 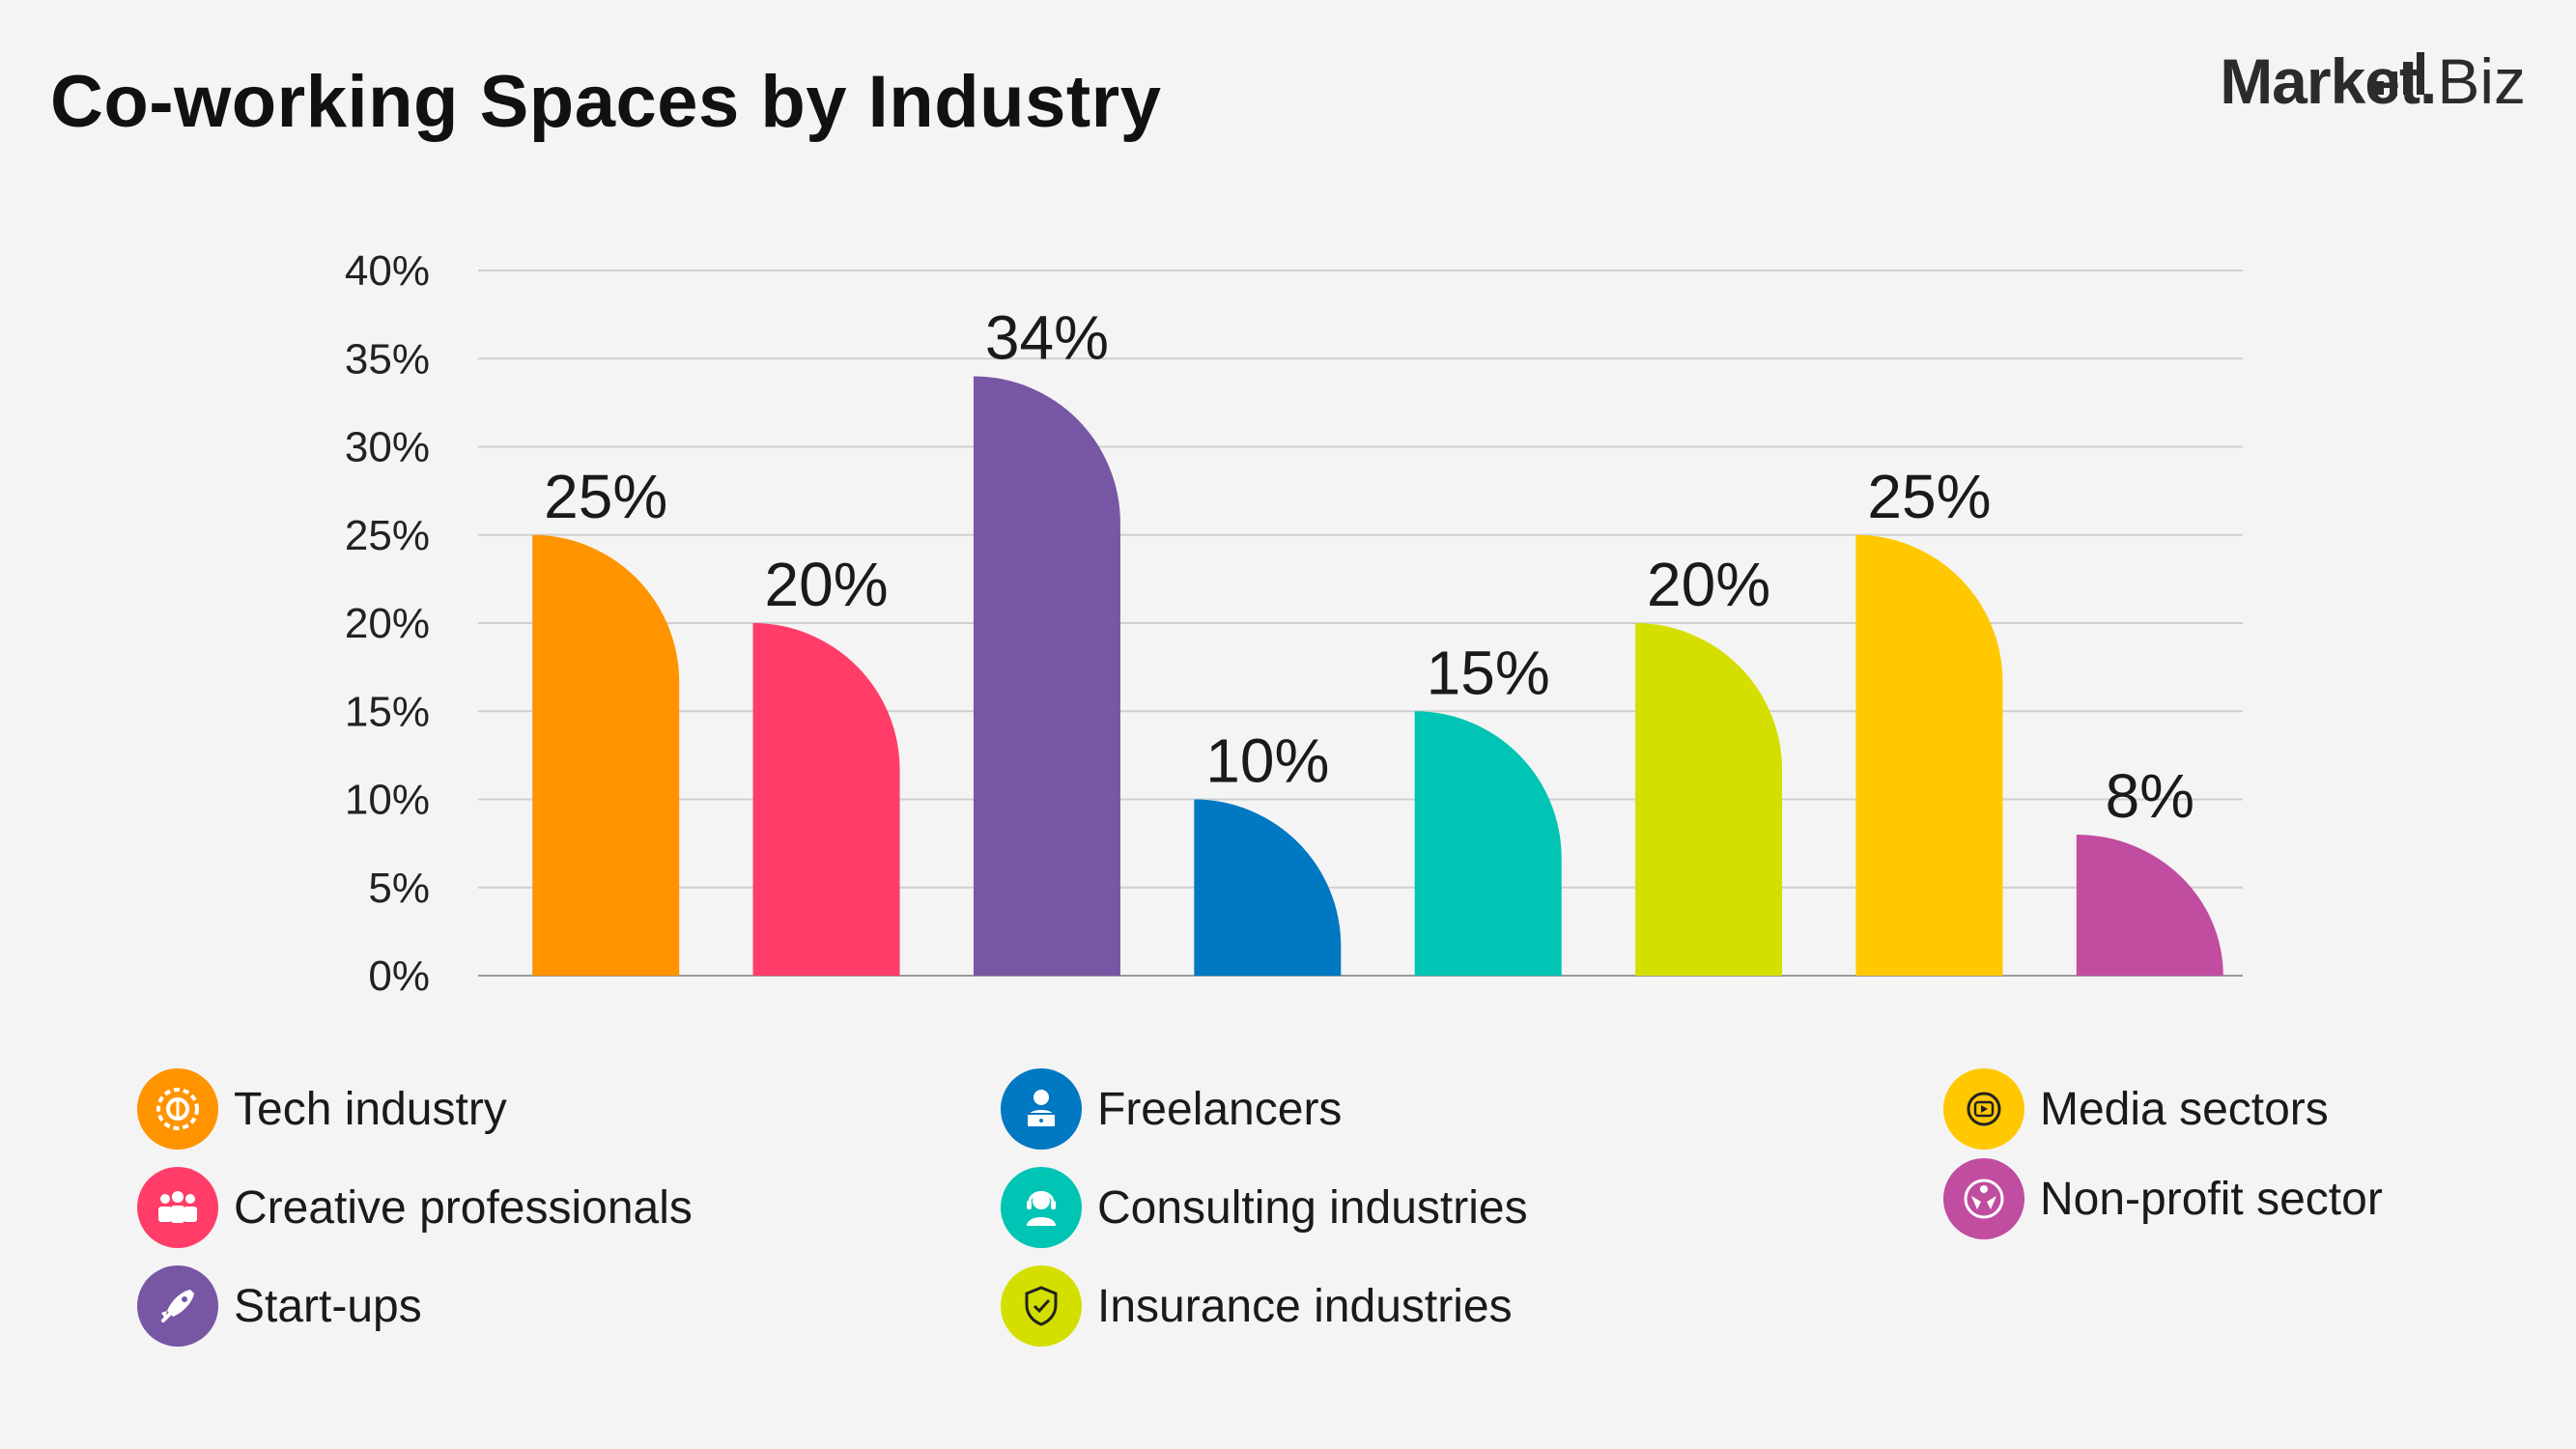 What do you see at coordinates (387, 447) in the screenshot?
I see `y-tick-label: 30%` at bounding box center [387, 447].